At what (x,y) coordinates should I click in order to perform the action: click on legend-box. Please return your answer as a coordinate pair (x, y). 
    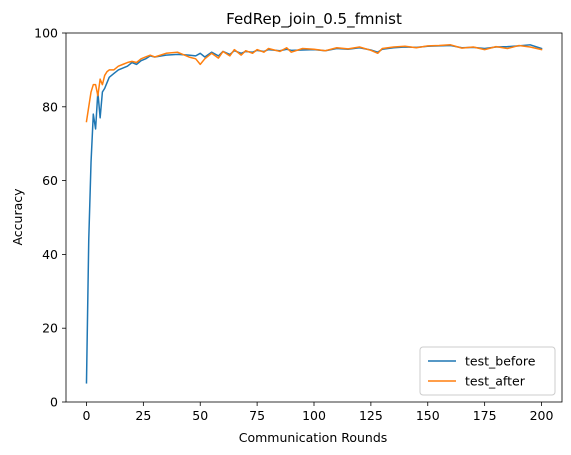
    Looking at the image, I should click on (487, 371).